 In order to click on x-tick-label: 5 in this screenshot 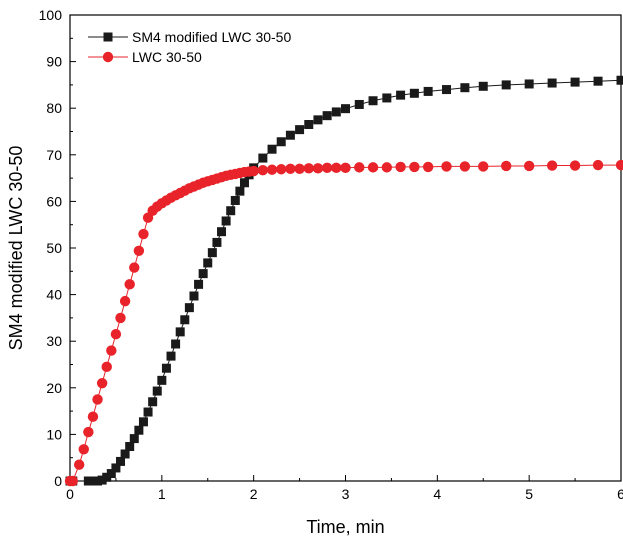, I will do `click(529, 494)`.